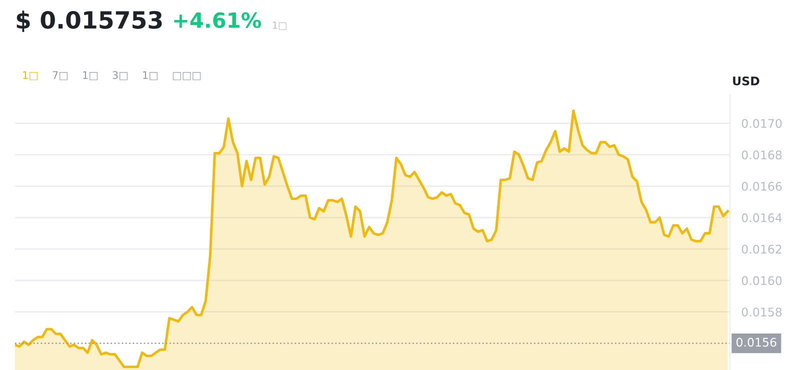 This screenshot has width=800, height=370. I want to click on ref-line-label: 0.0156, so click(756, 342).